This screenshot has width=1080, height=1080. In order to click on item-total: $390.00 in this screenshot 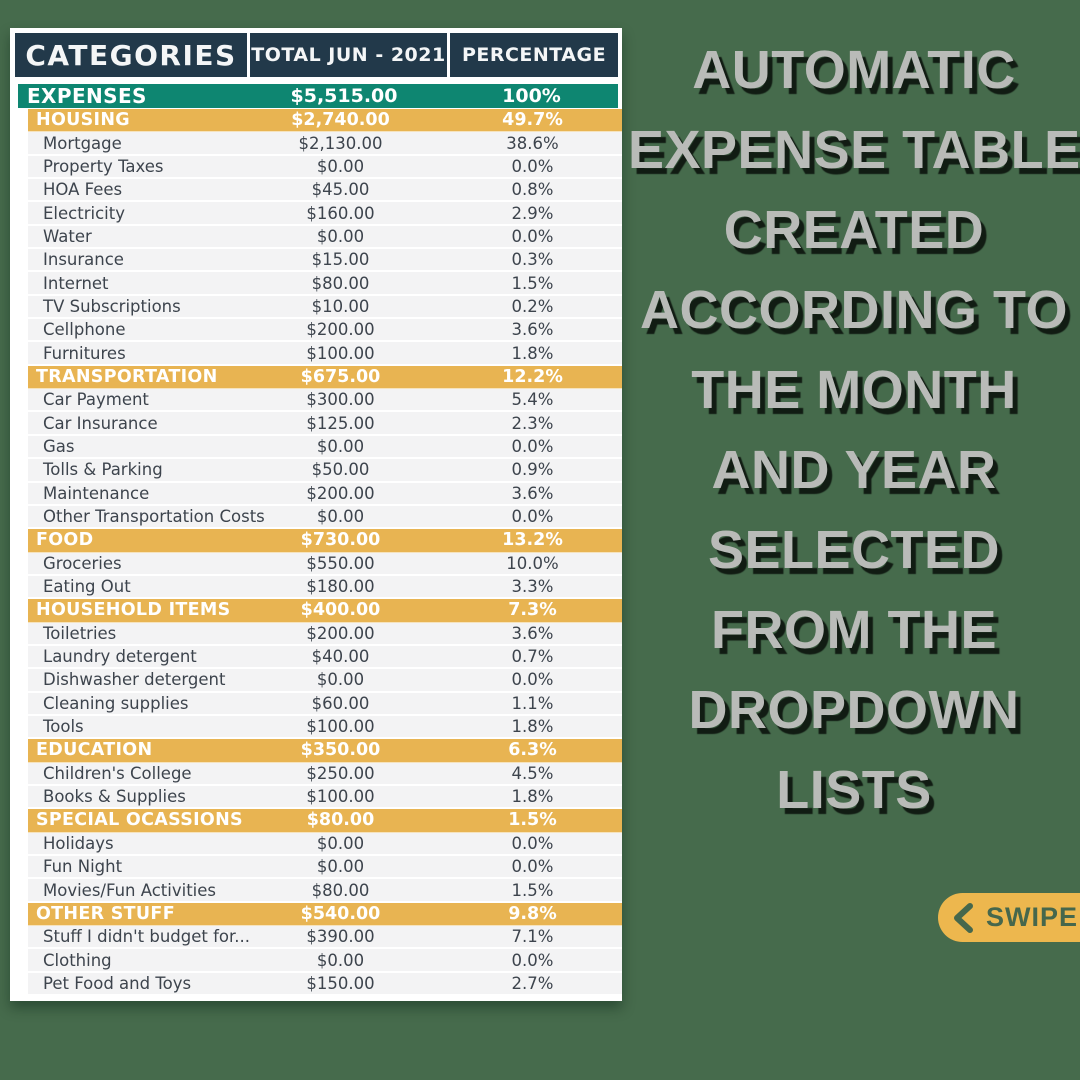, I will do `click(340, 937)`.